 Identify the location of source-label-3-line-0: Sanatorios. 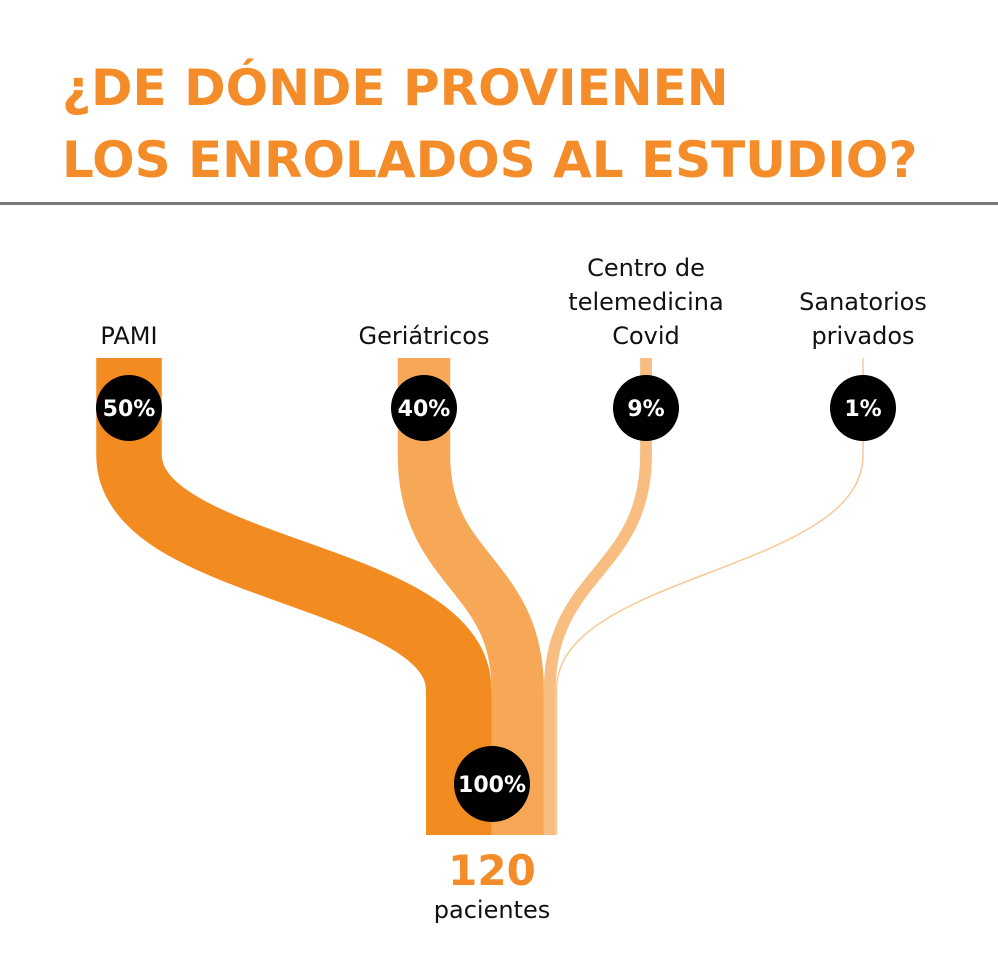
(863, 302).